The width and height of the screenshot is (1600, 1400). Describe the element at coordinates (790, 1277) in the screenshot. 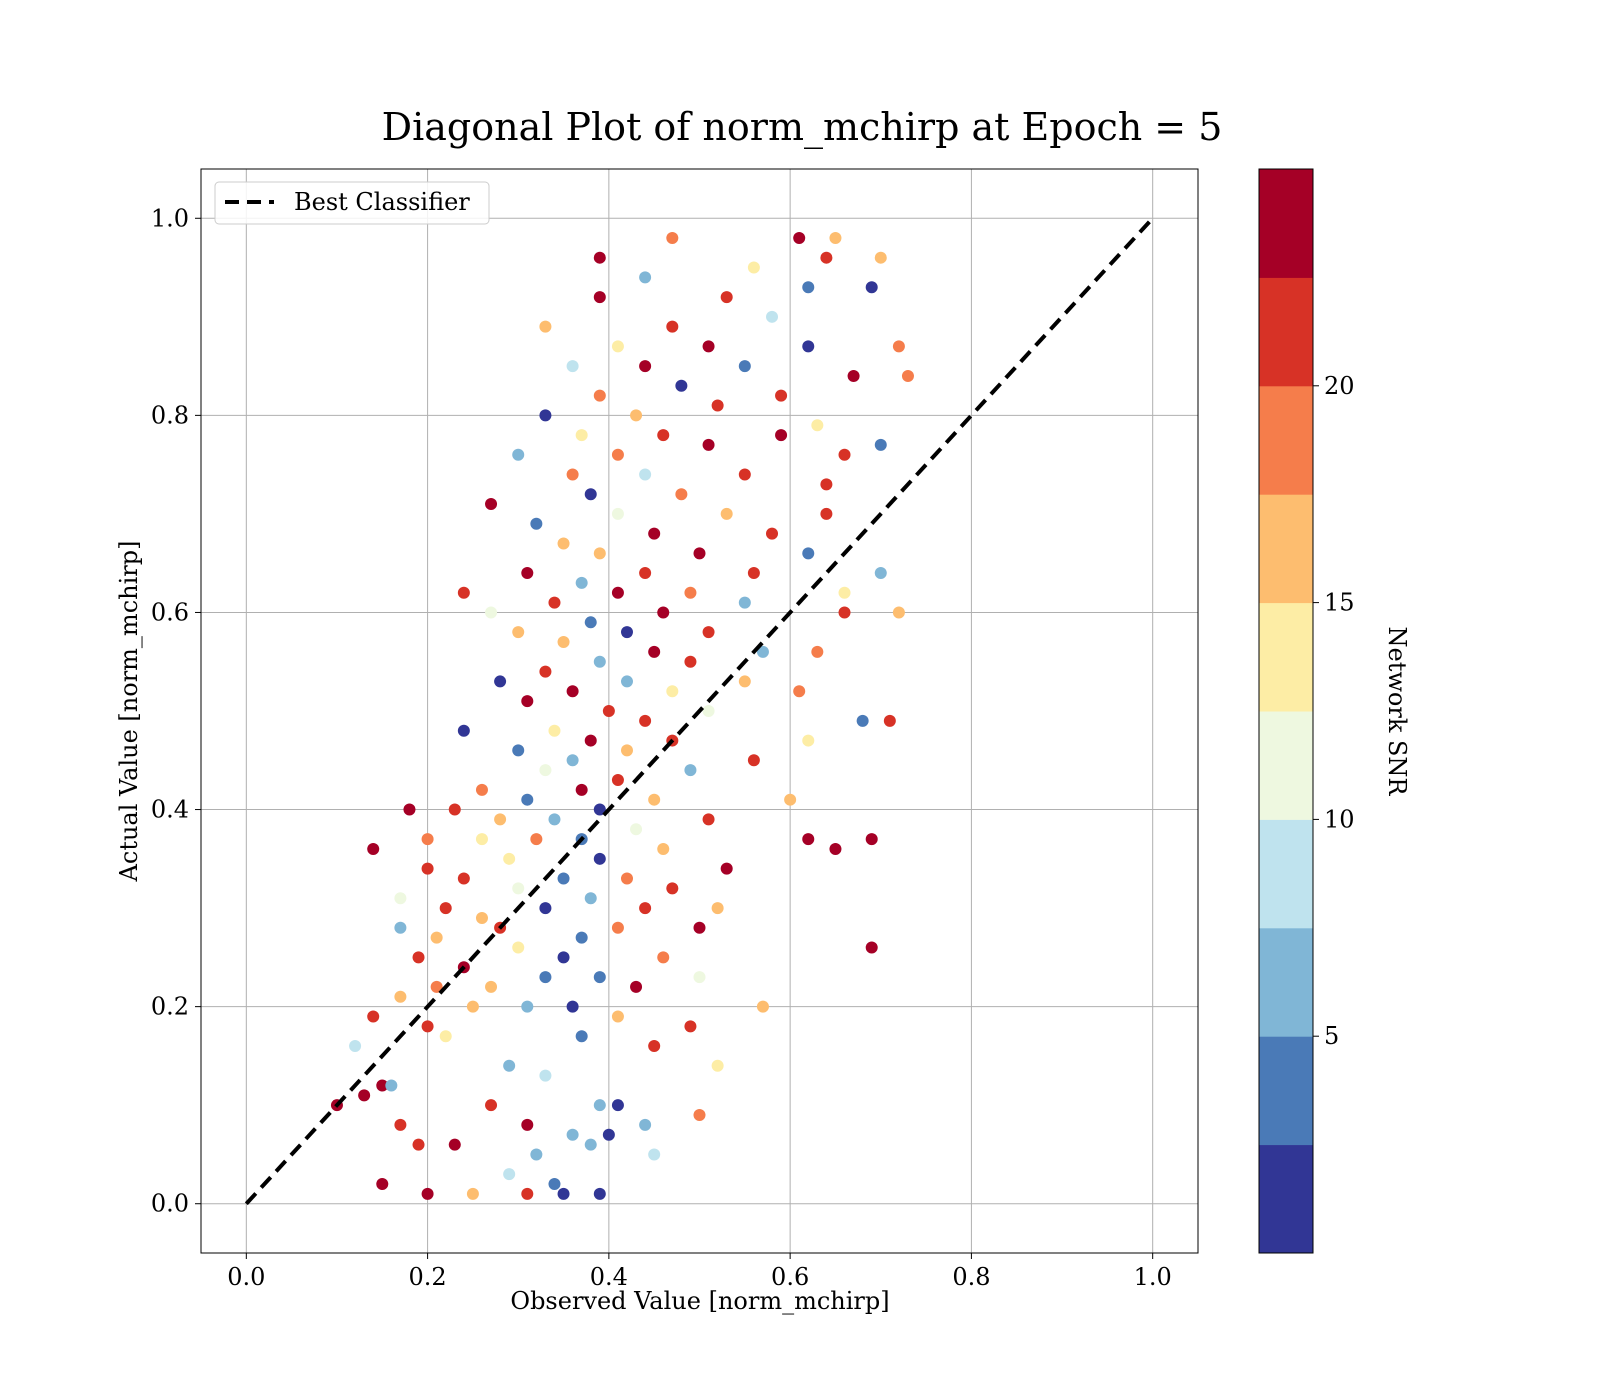

I see `x-tick-label: 0.6` at that location.